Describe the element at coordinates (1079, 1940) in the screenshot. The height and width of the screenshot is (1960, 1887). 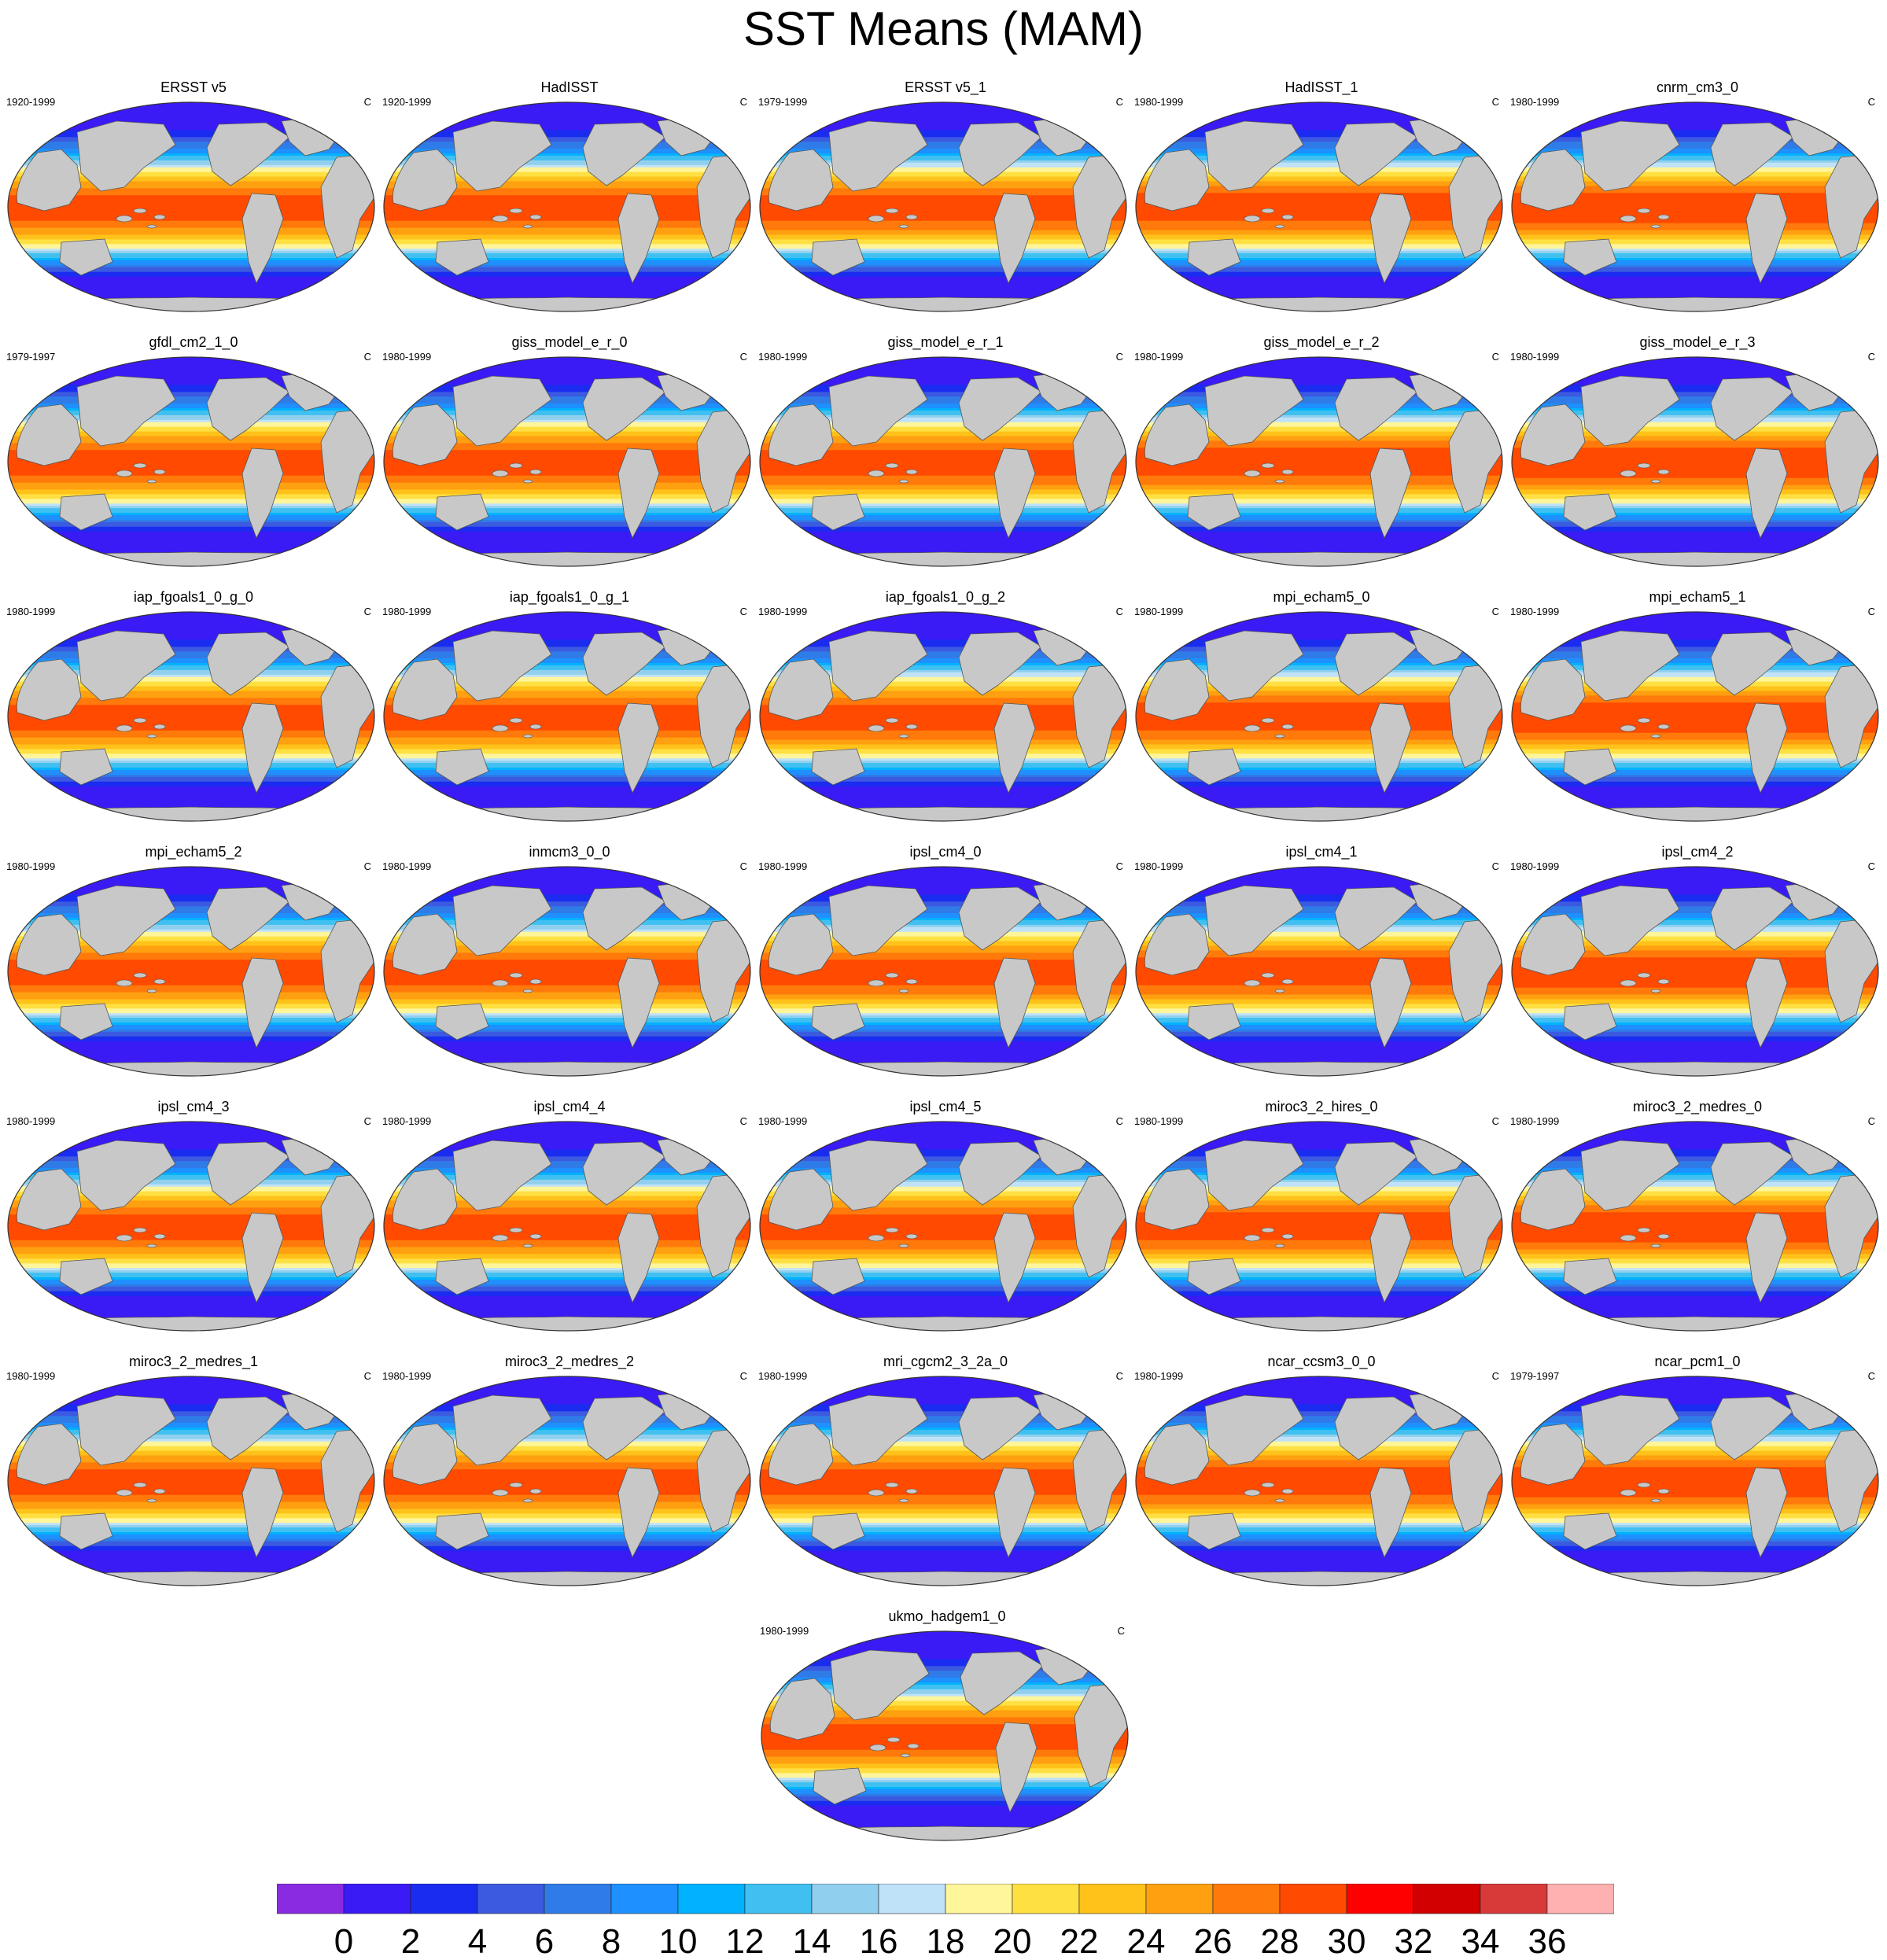
I see `colorbar-tick-label: 22` at that location.